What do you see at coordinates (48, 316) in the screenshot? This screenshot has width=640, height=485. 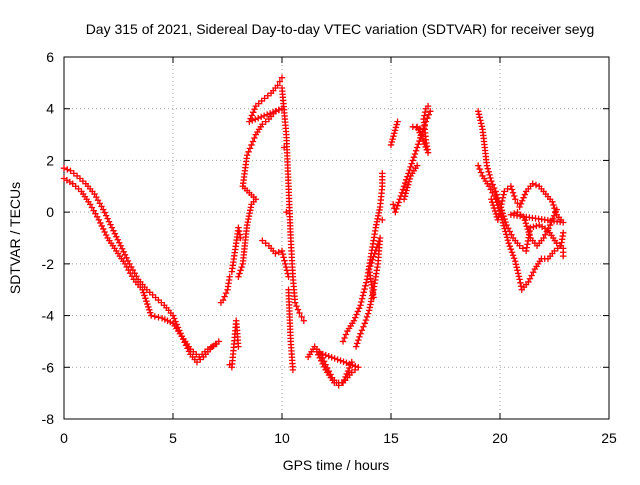 I see `y-tick-label: -4` at bounding box center [48, 316].